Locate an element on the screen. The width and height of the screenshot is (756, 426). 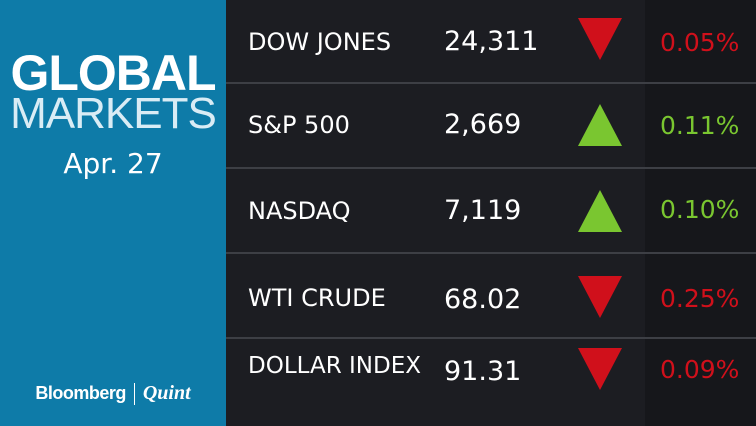
date-label: Apr. 27 is located at coordinates (113, 163).